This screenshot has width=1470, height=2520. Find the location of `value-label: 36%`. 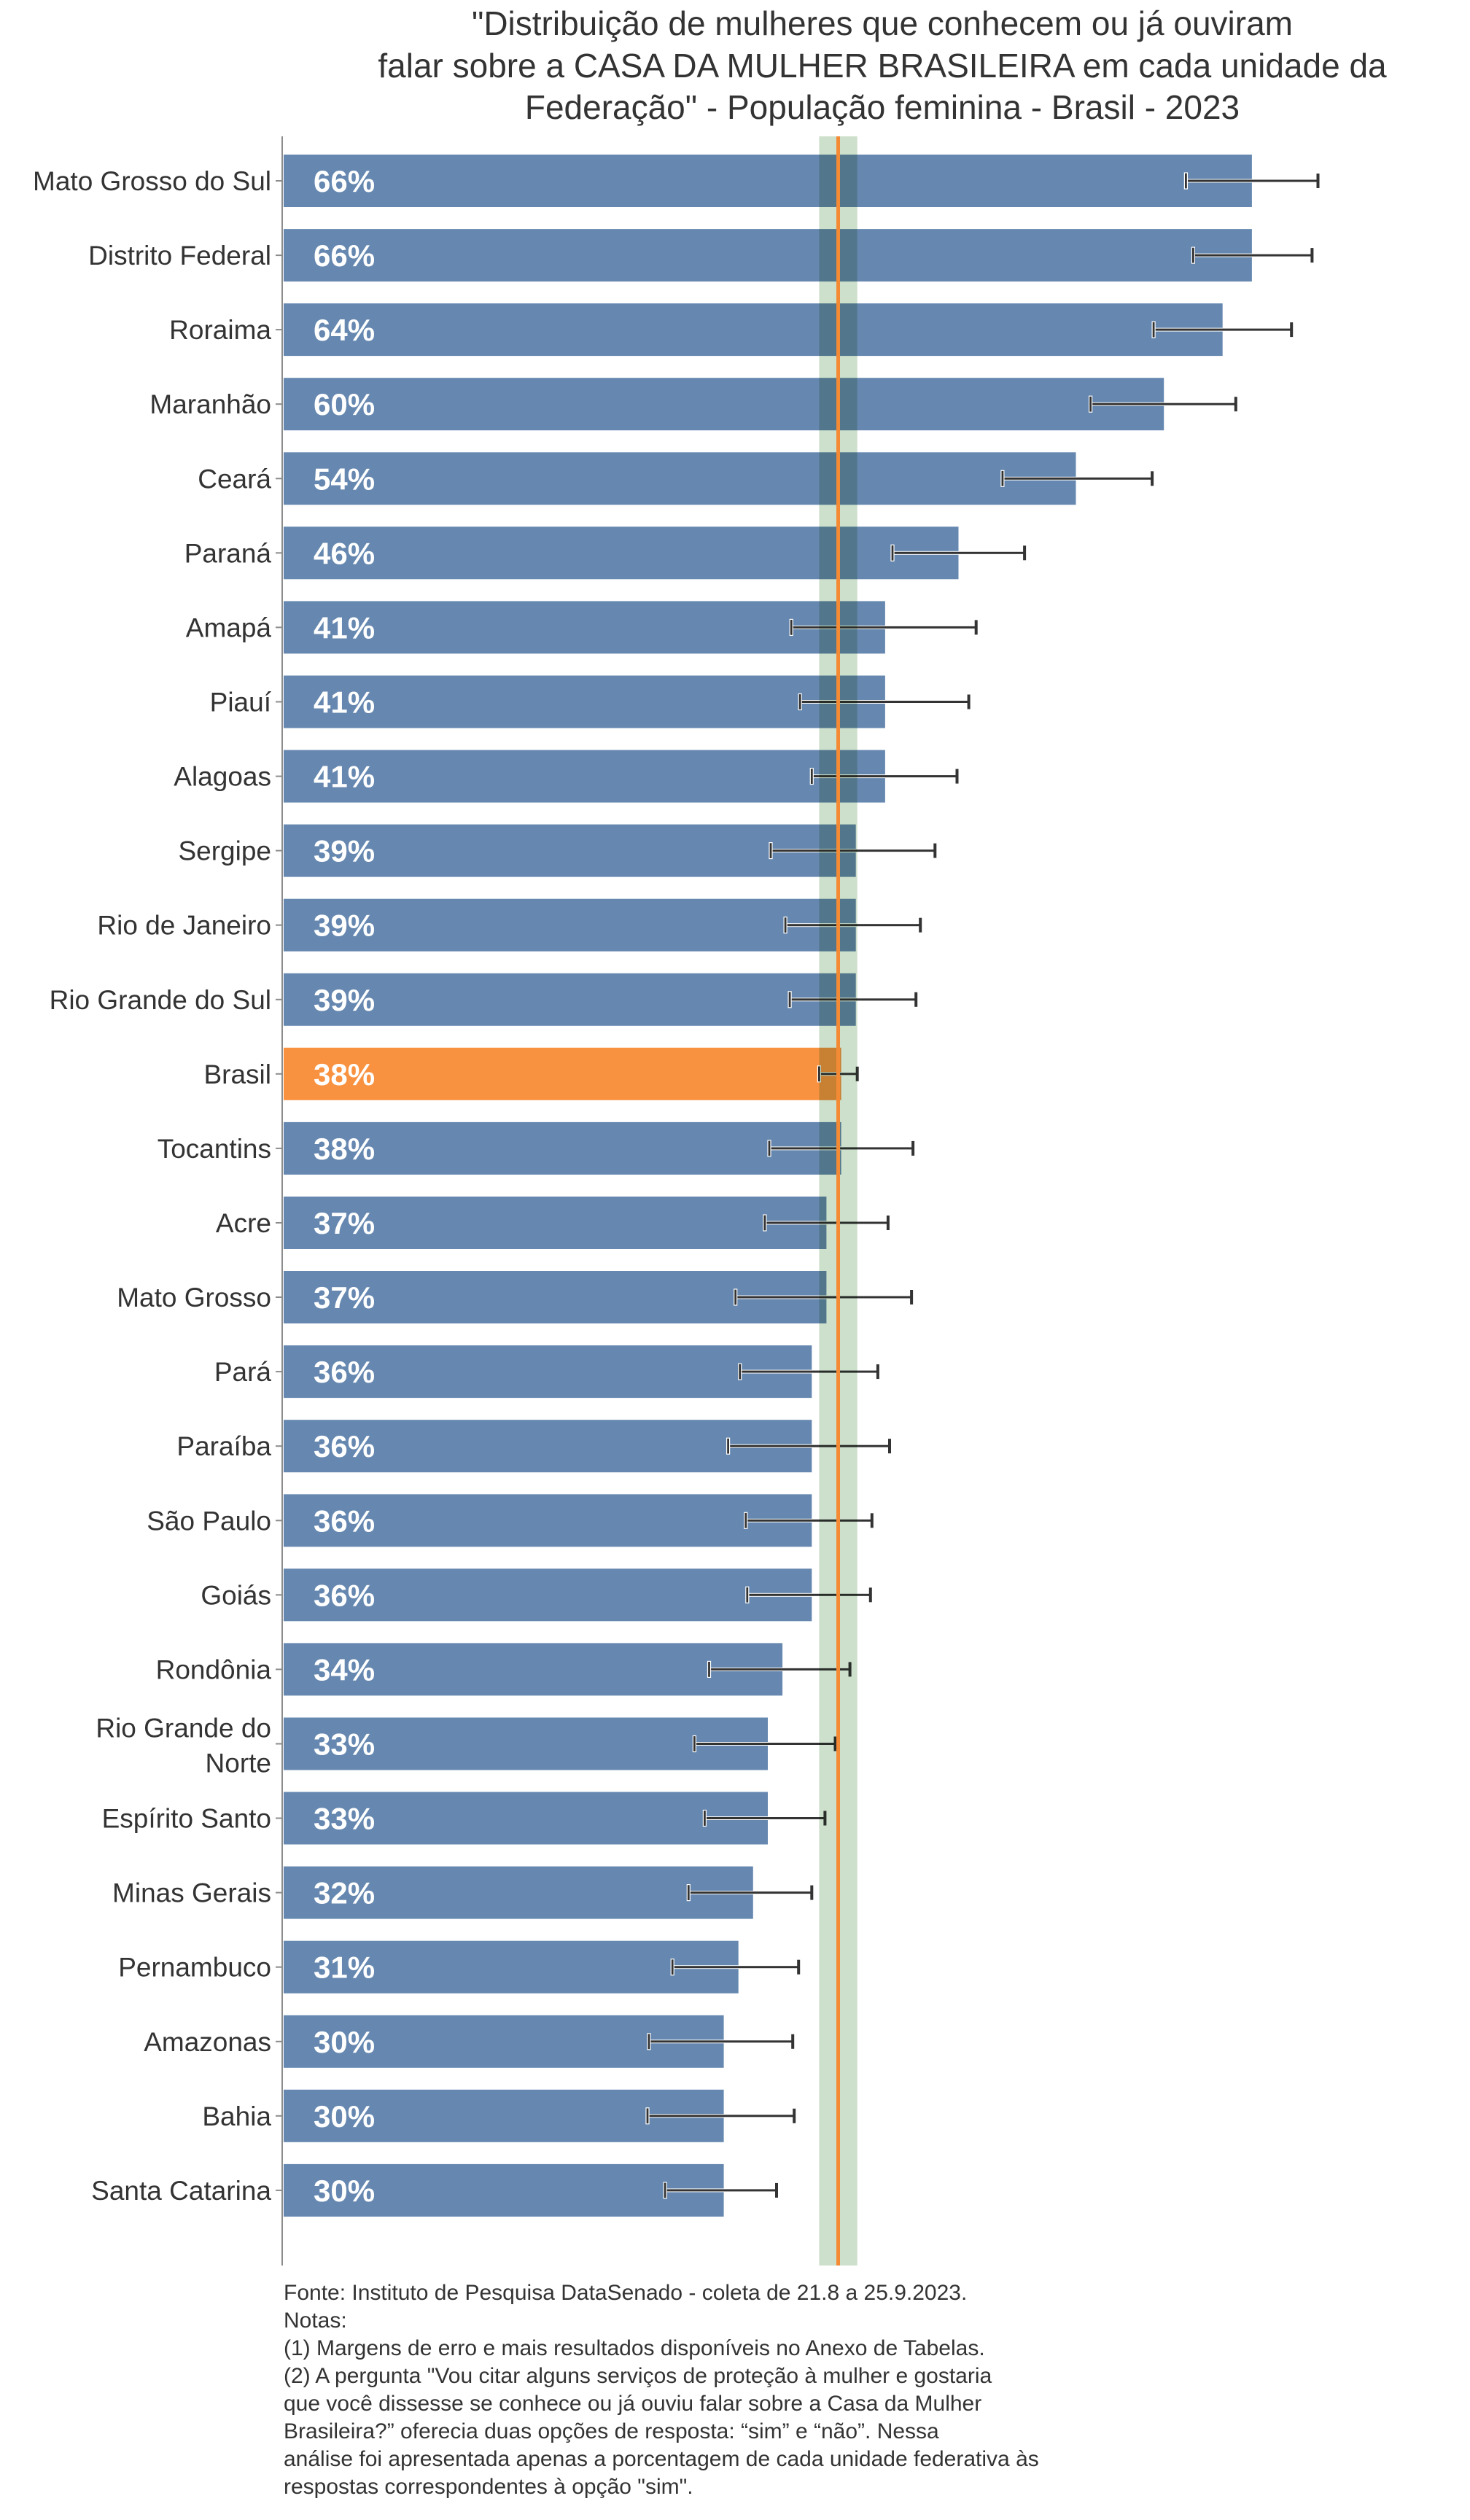

value-label: 36% is located at coordinates (344, 1521).